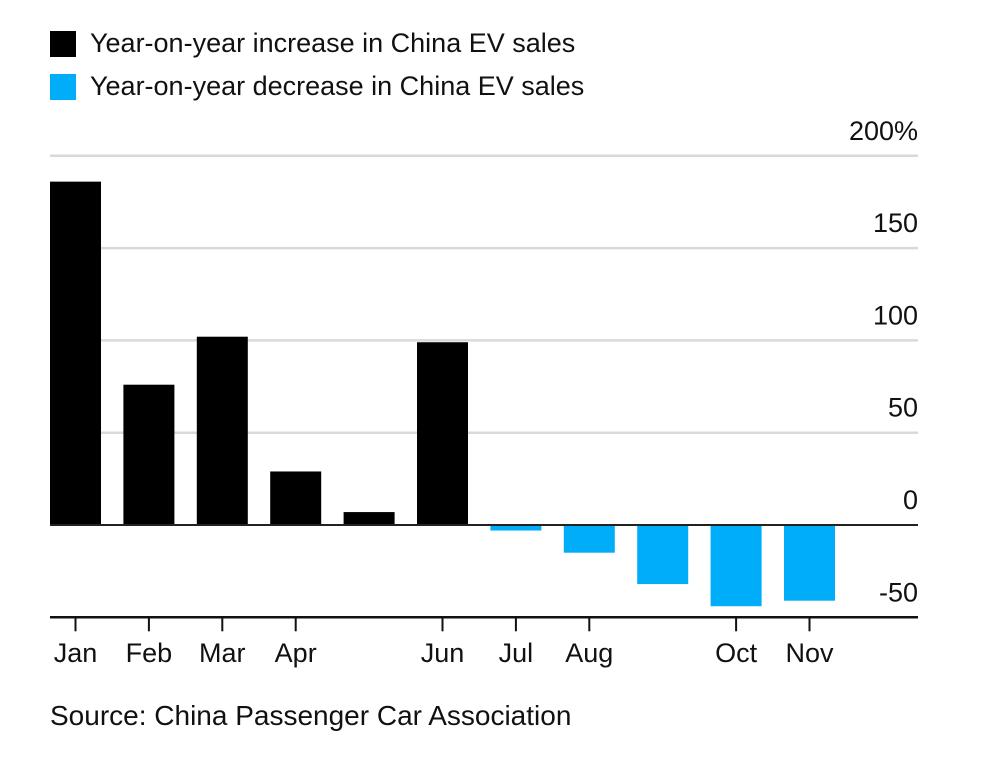 The width and height of the screenshot is (1000, 765). What do you see at coordinates (903, 408) in the screenshot?
I see `y-tick-label: 50` at bounding box center [903, 408].